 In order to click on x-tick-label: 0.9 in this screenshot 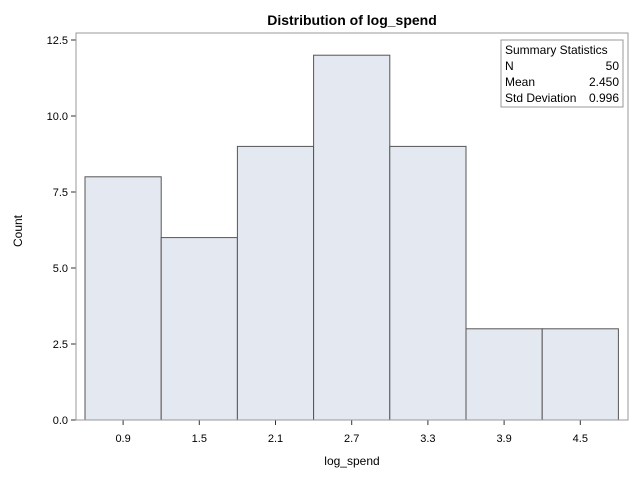, I will do `click(122, 439)`.